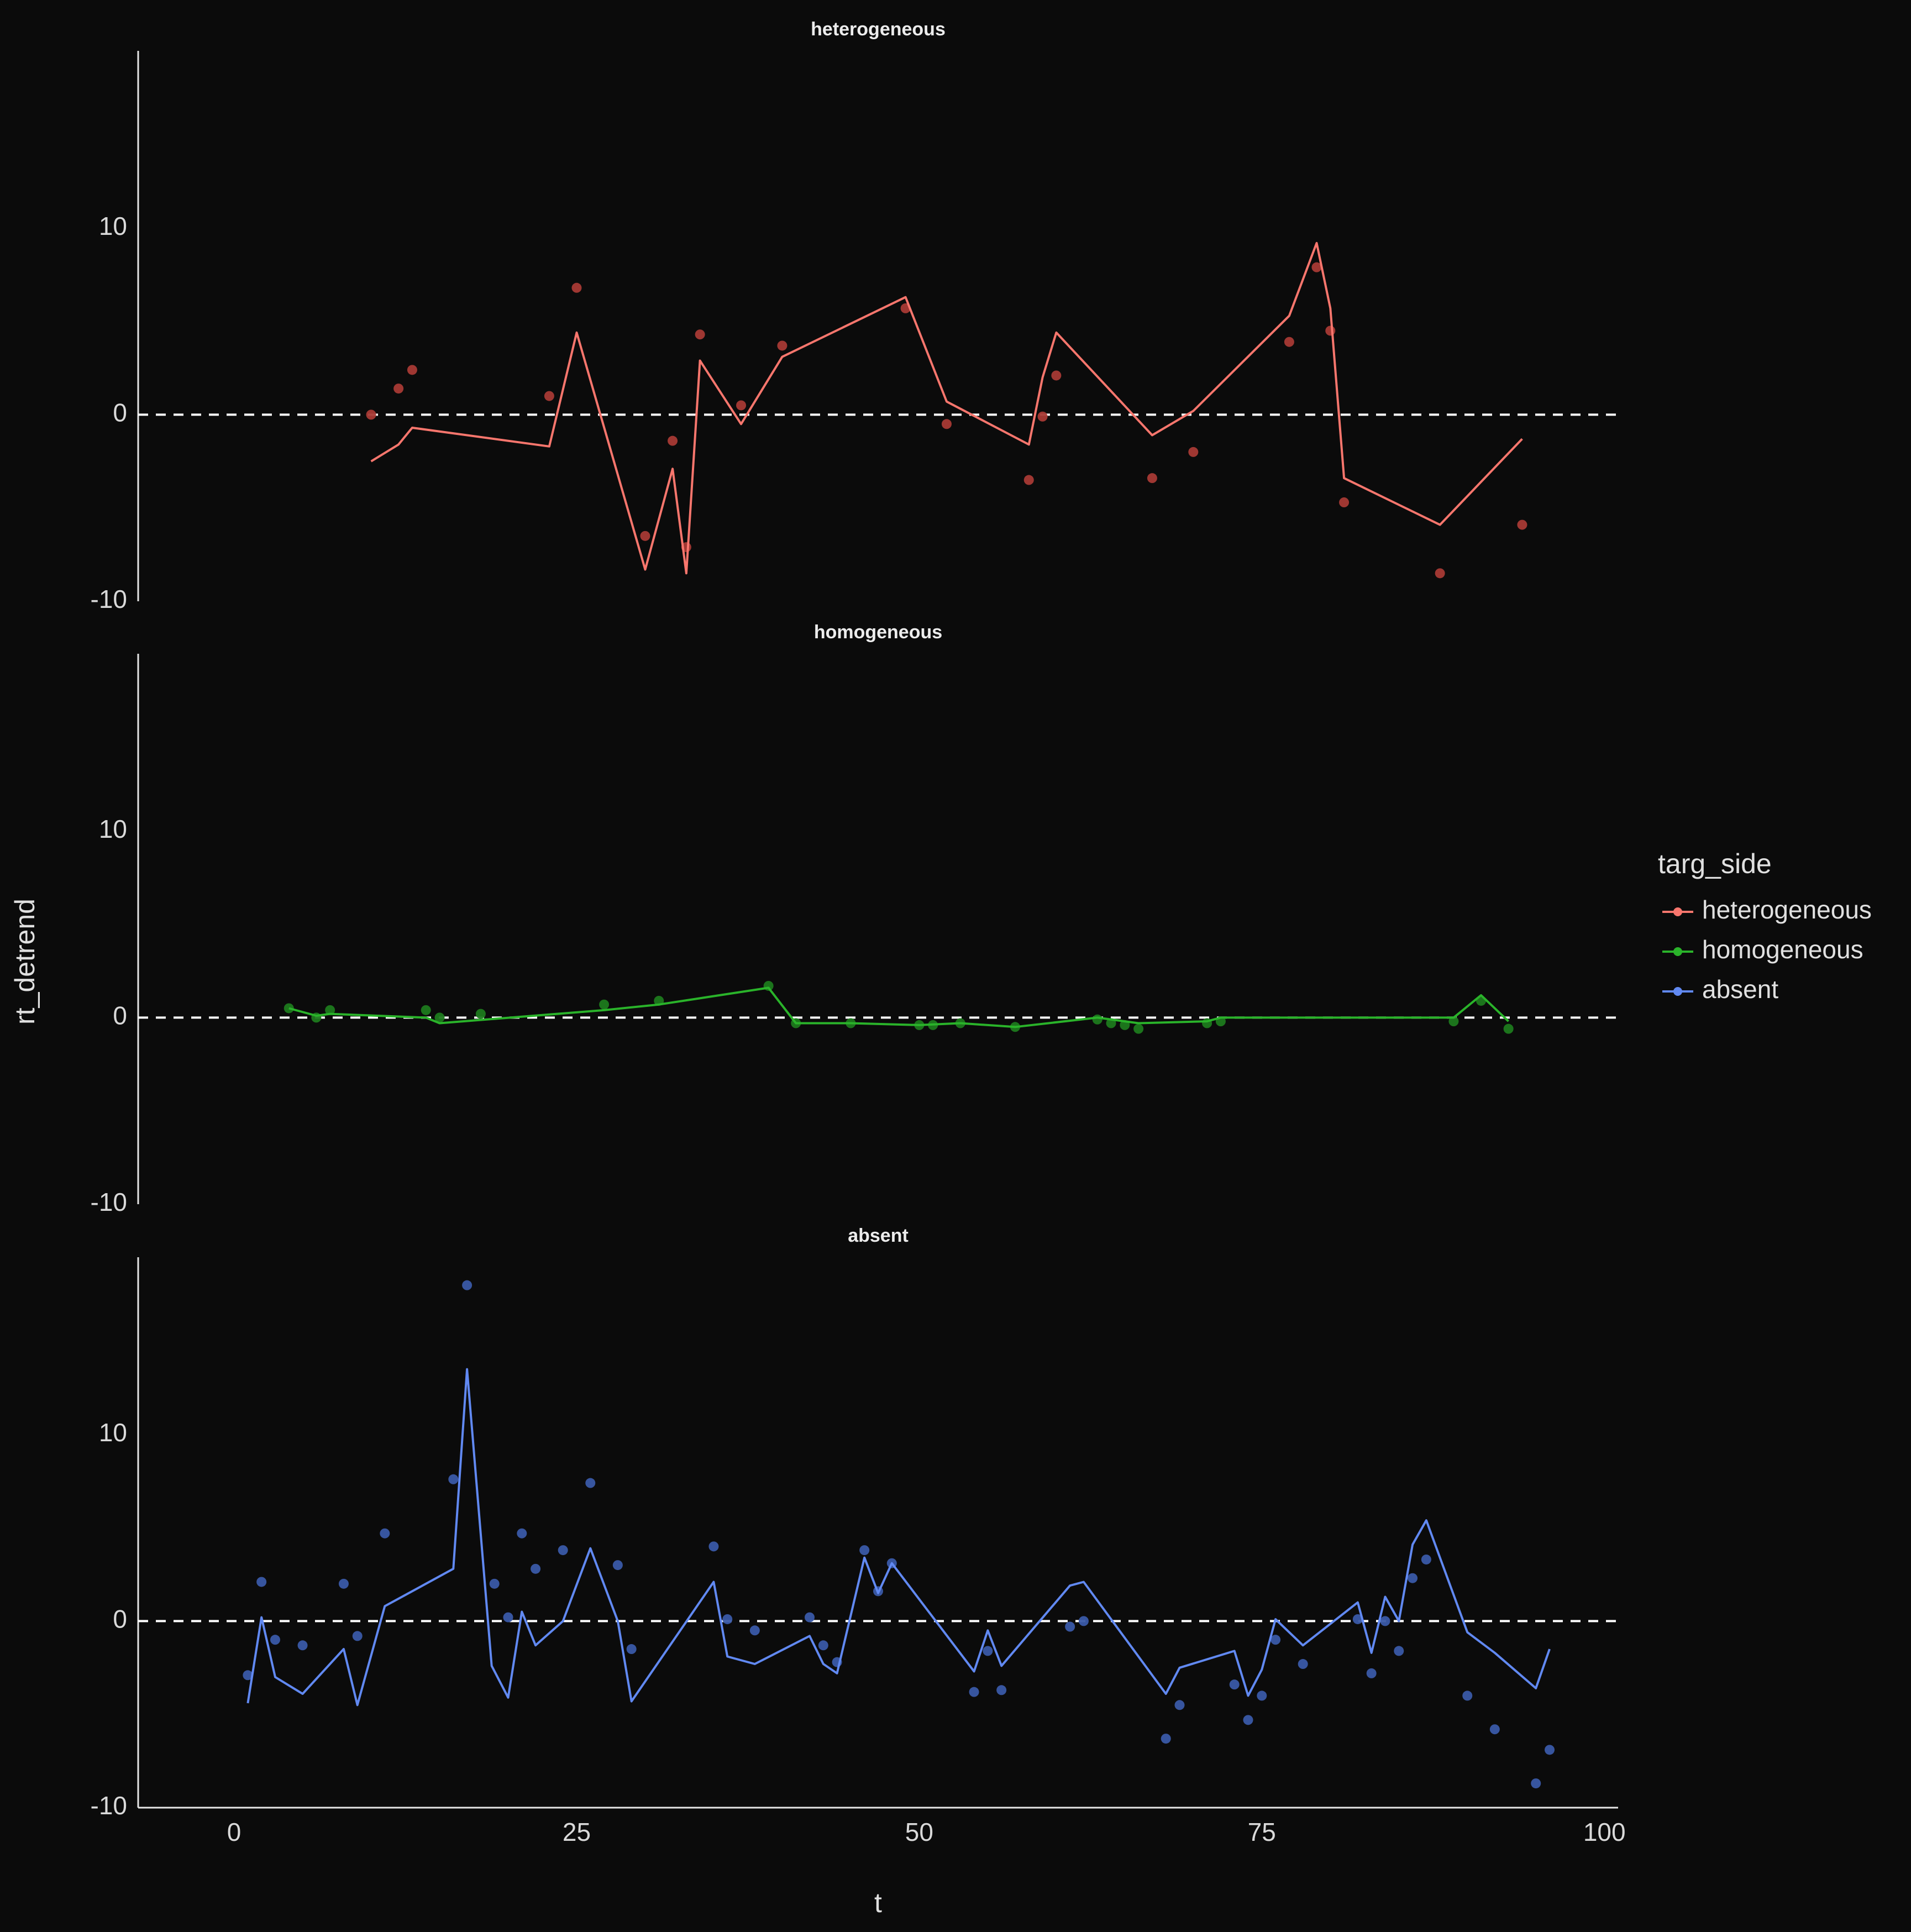 This screenshot has height=1932, width=1911. Describe the element at coordinates (1604, 1832) in the screenshot. I see `x-tick-label: 100` at that location.